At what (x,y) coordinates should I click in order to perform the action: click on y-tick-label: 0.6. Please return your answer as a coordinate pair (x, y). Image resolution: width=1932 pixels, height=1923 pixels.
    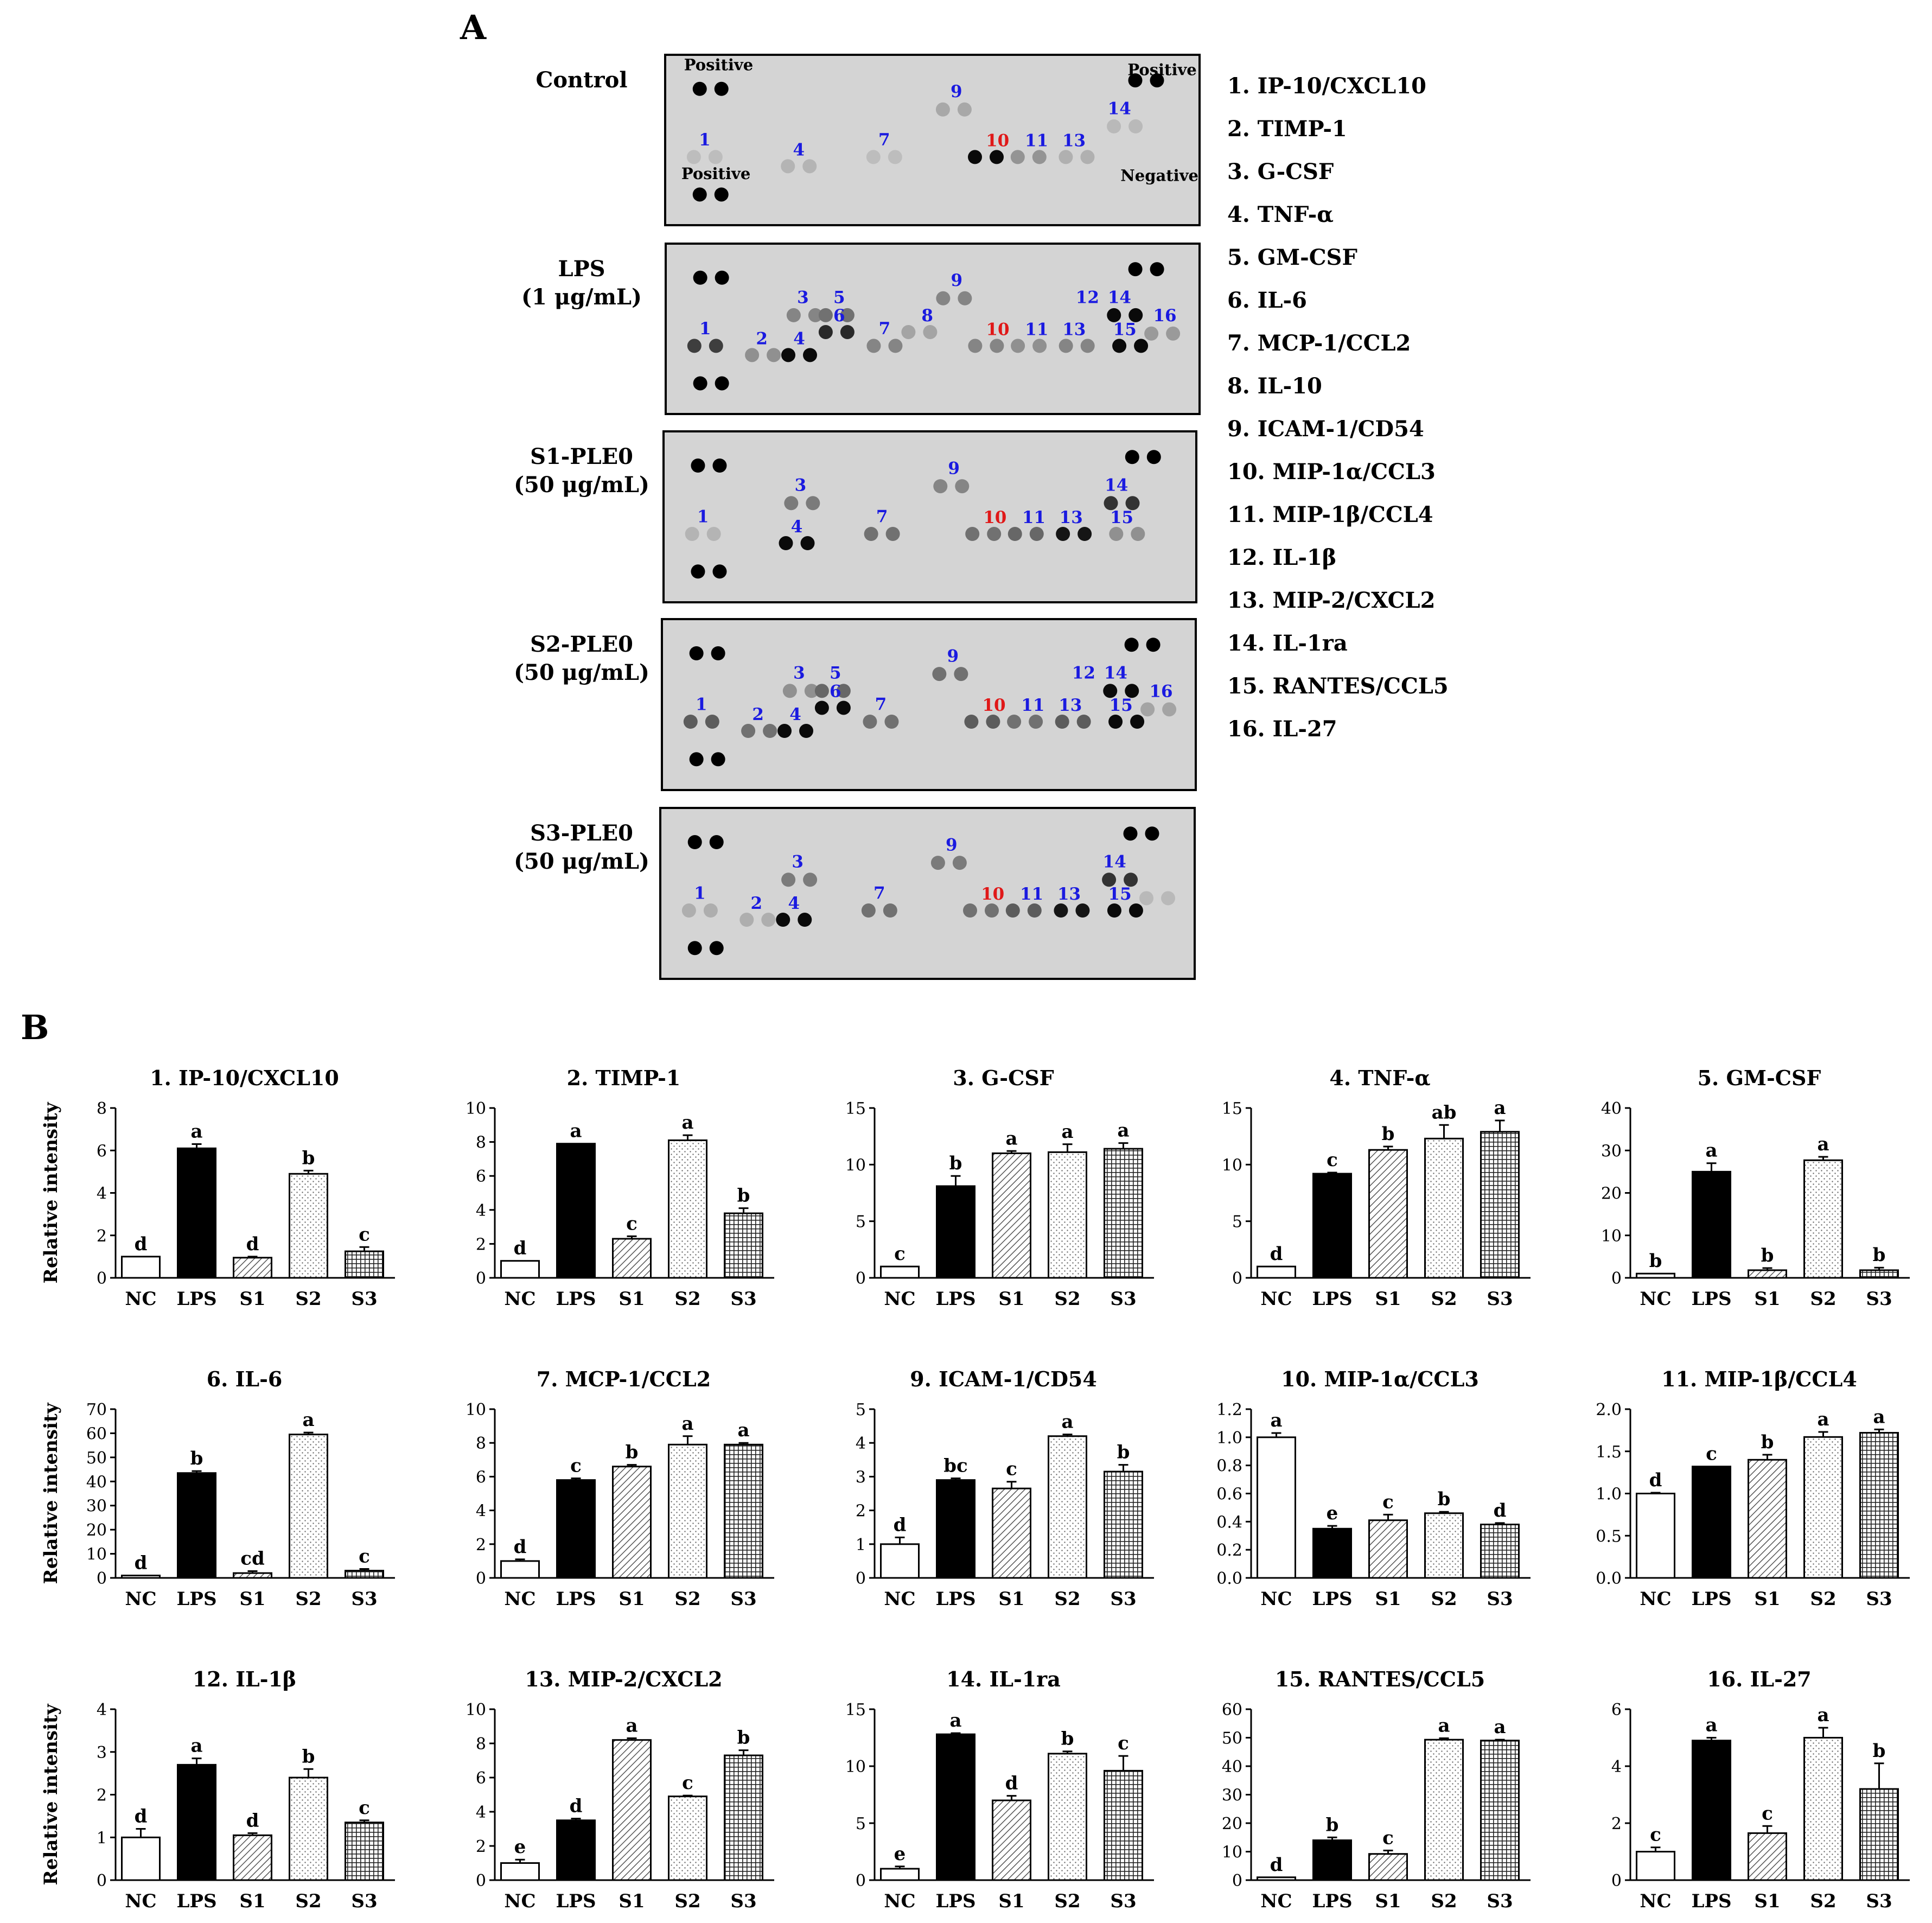
    Looking at the image, I should click on (1229, 1494).